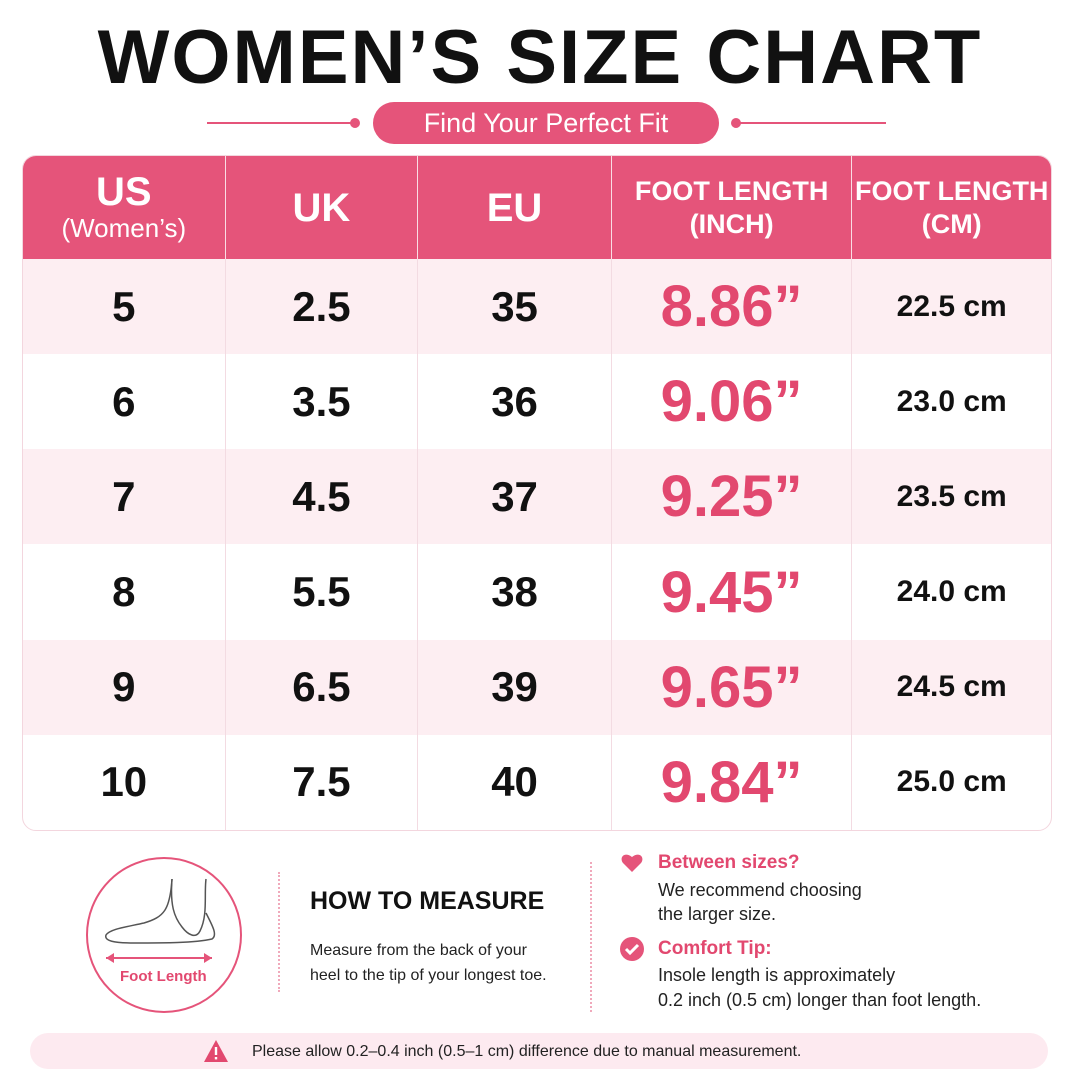  I want to click on table-cell: 9.25”, so click(732, 497).